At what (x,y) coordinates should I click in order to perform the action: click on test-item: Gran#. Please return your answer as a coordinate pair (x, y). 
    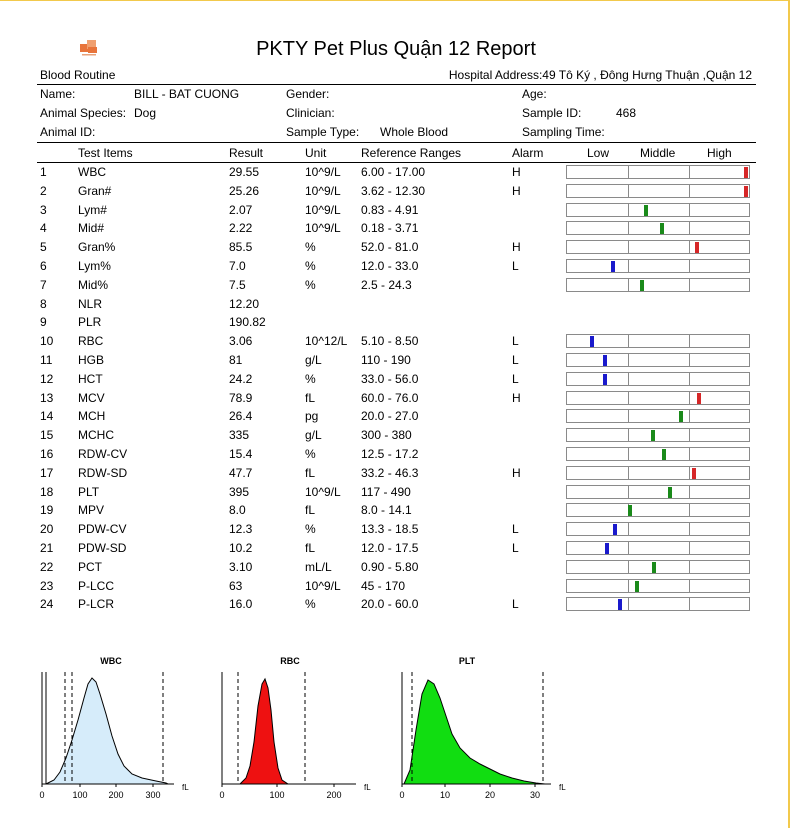
    Looking at the image, I should click on (95, 190).